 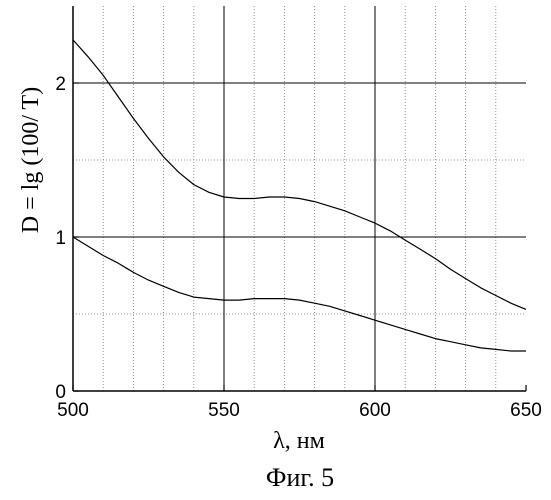 What do you see at coordinates (60, 84) in the screenshot?
I see `y-tick-label: 2` at bounding box center [60, 84].